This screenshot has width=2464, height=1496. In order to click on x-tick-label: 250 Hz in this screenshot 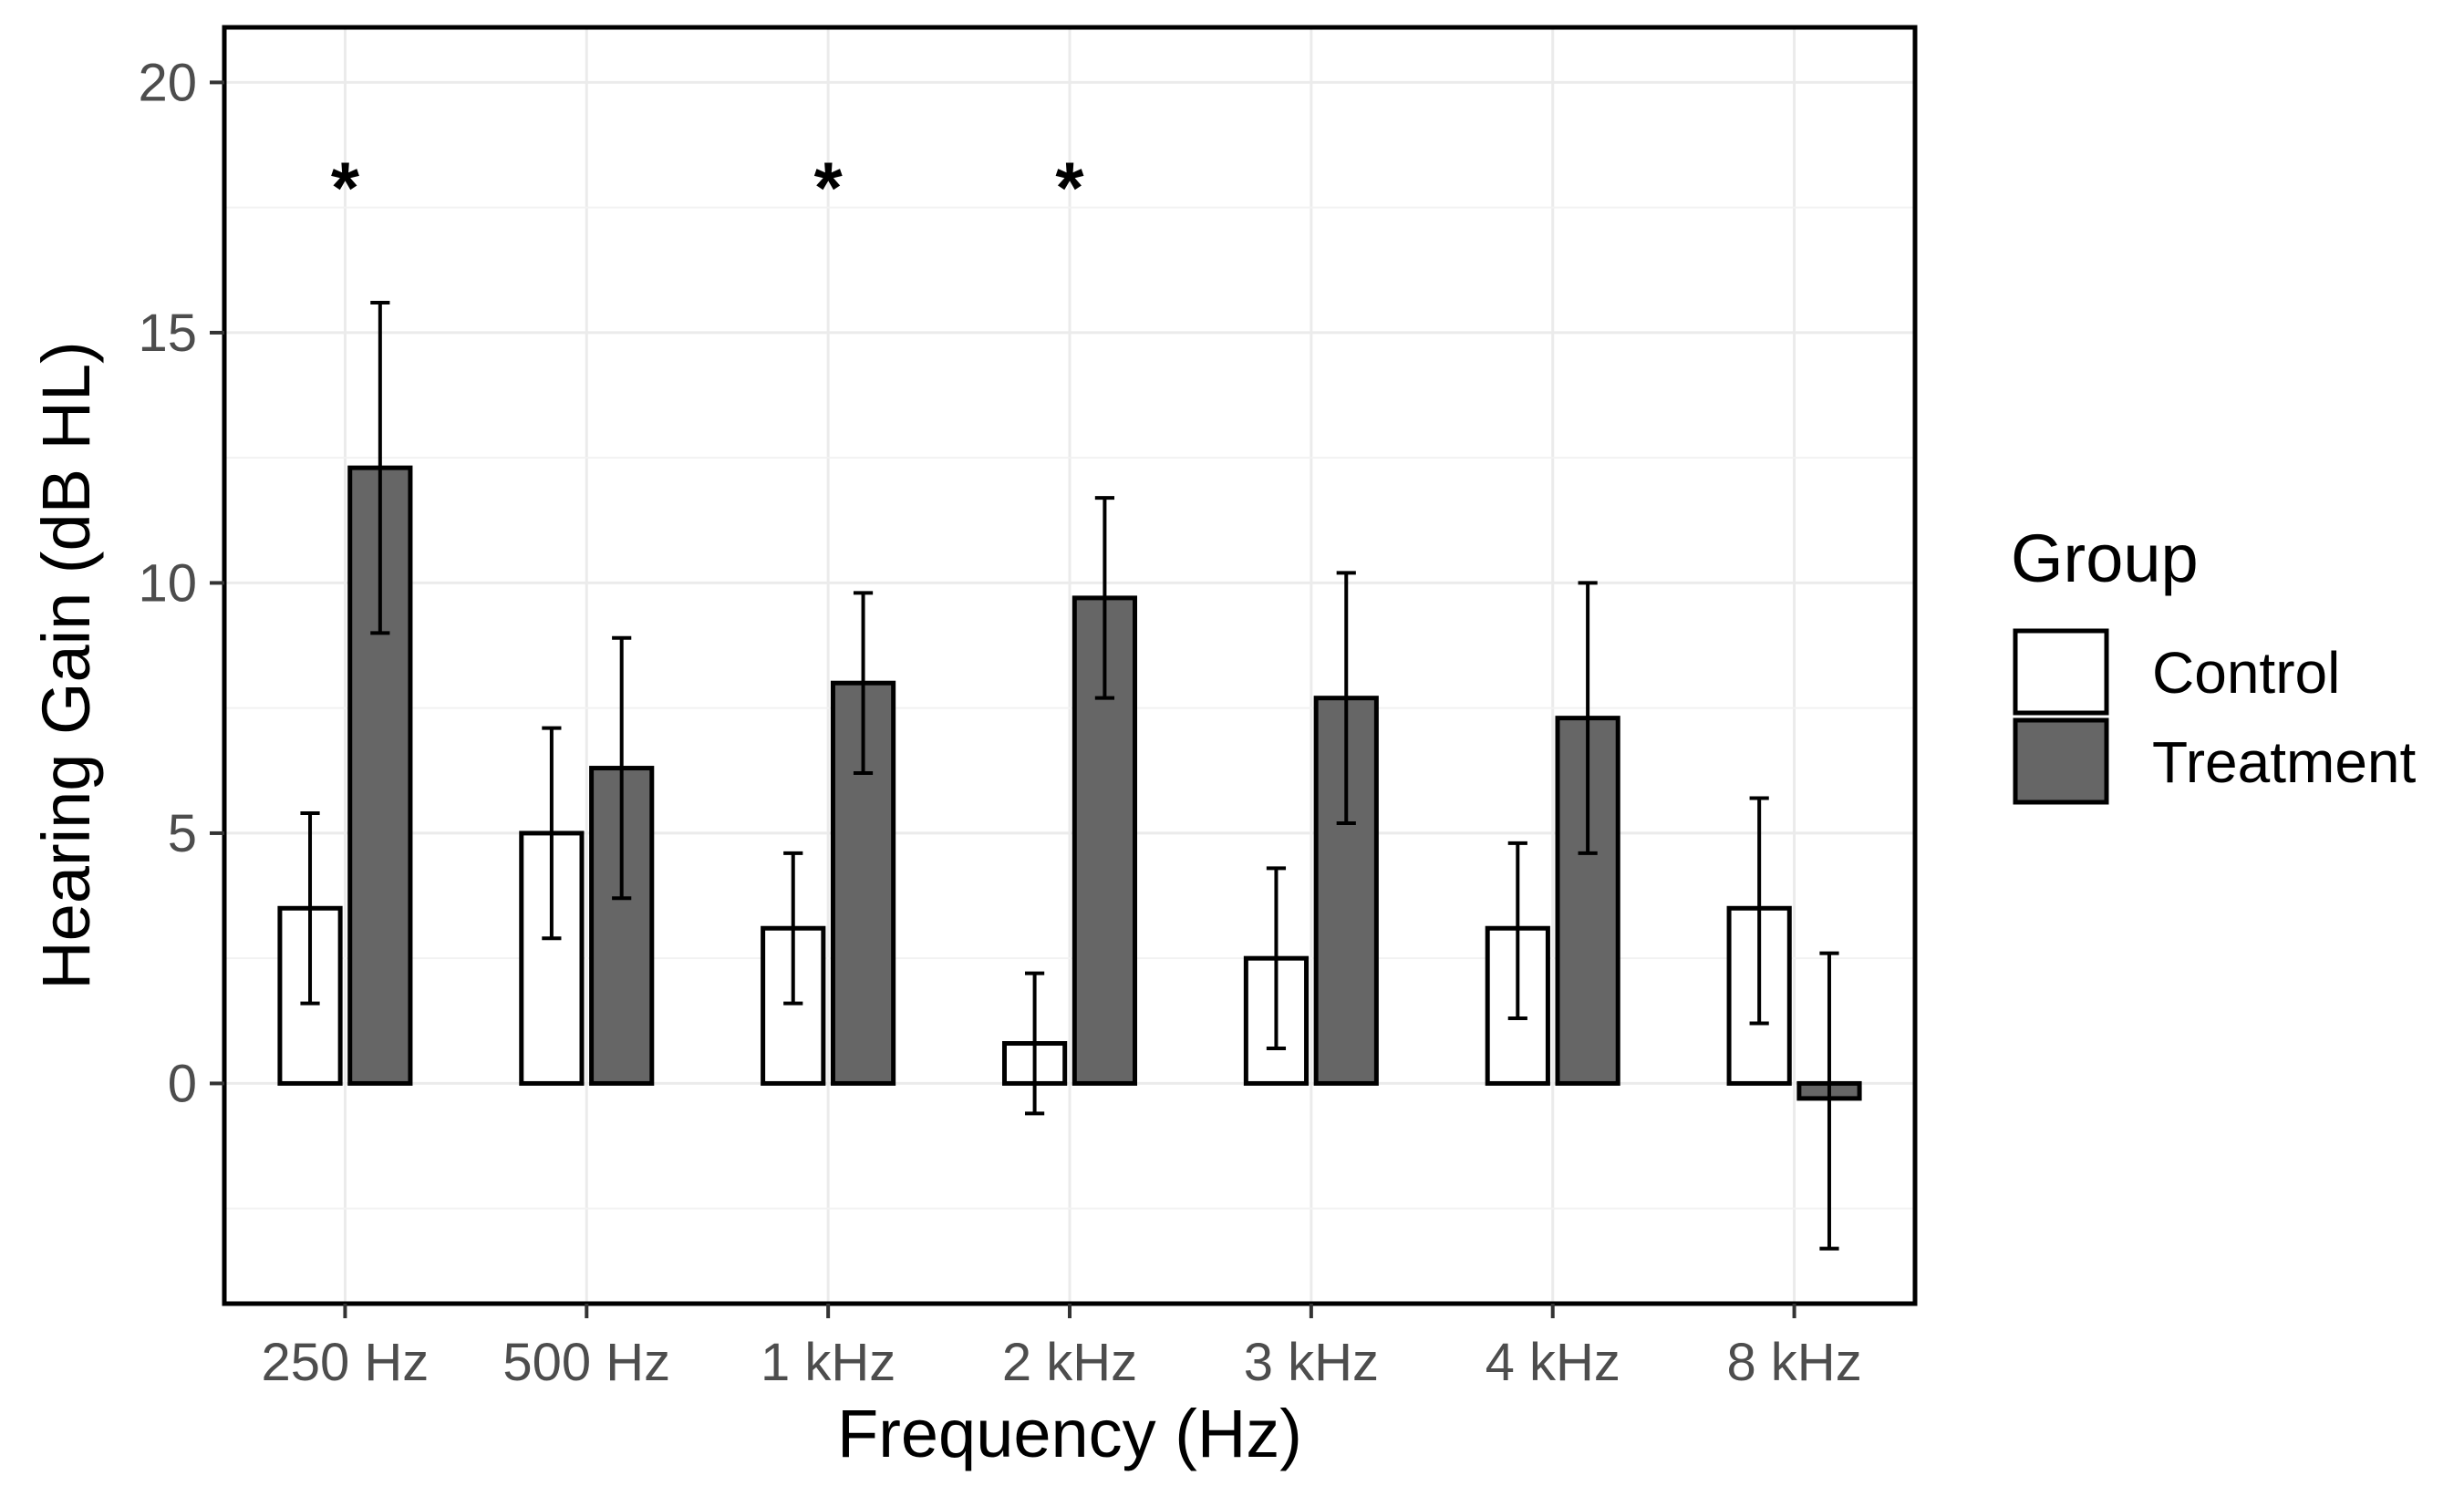, I will do `click(346, 1362)`.